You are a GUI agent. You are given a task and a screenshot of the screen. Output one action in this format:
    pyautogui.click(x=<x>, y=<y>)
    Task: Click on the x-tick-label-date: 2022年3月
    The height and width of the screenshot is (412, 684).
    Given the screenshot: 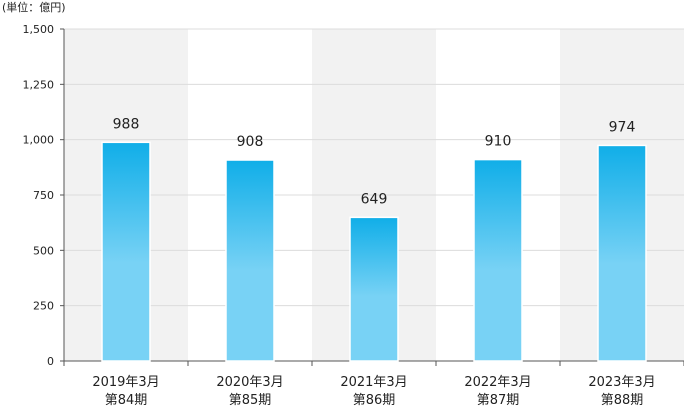 What is the action you would take?
    pyautogui.click(x=497, y=382)
    